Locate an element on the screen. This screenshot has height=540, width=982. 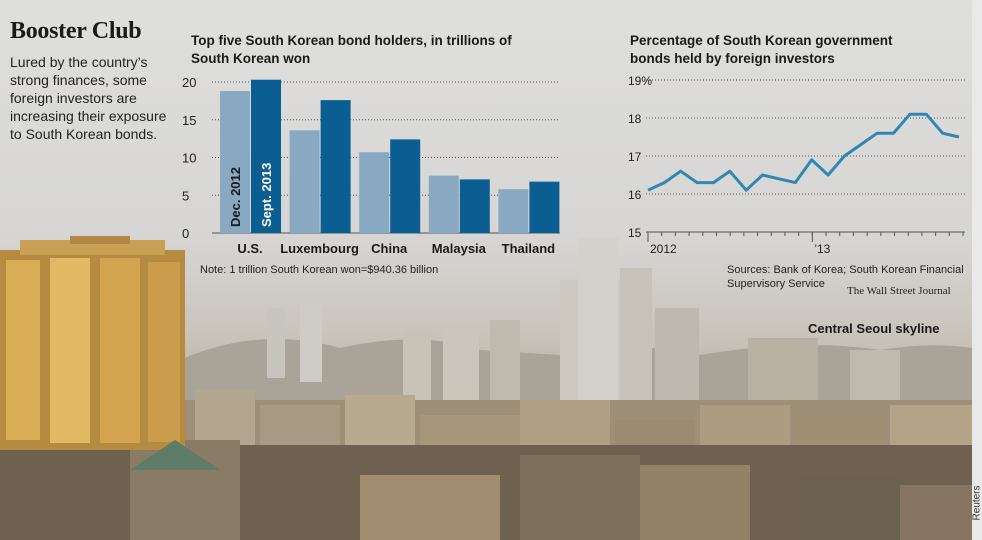
bar-y-tick-label: 5 is located at coordinates (185, 195).